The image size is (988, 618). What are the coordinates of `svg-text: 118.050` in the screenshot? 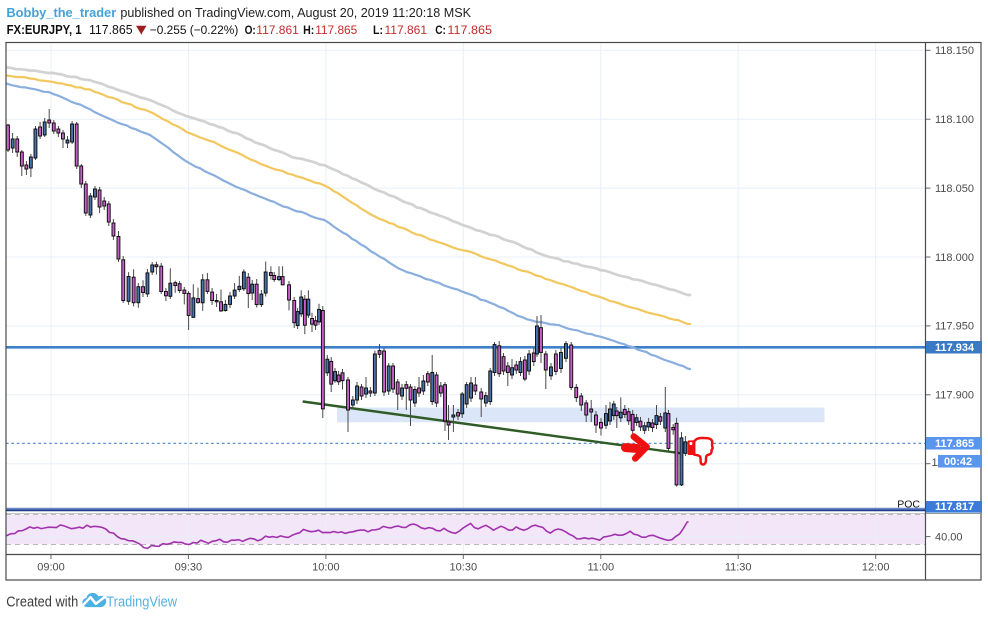 It's located at (954, 189).